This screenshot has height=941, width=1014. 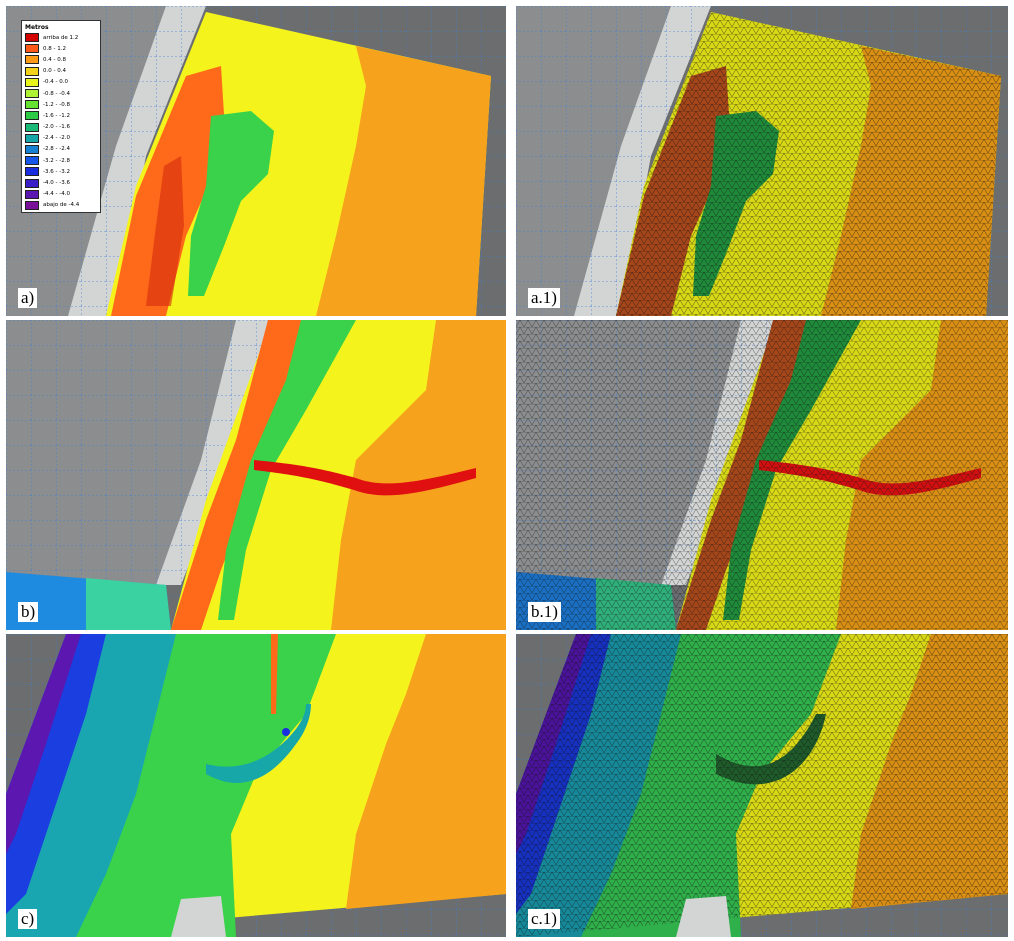 I want to click on legend-entry: -3.2 - -2.8, so click(x=61, y=160).